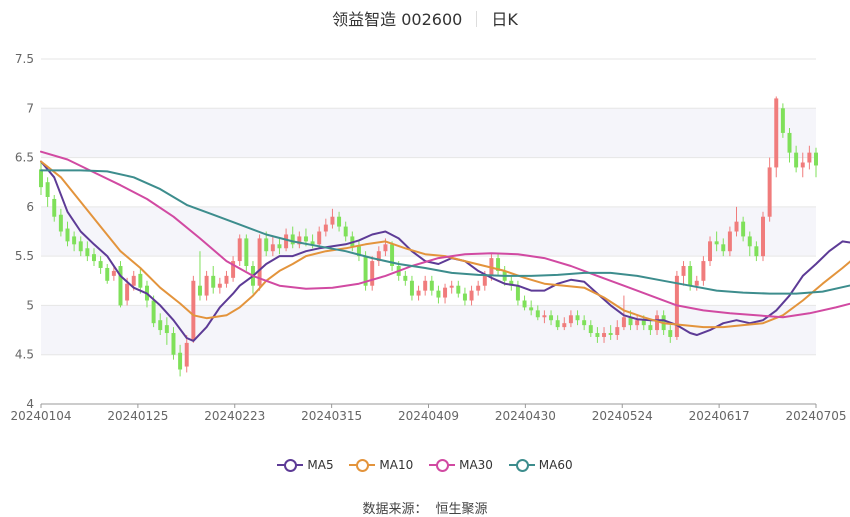 This screenshot has width=850, height=517. I want to click on x-tick-label: 20240409, so click(428, 416).